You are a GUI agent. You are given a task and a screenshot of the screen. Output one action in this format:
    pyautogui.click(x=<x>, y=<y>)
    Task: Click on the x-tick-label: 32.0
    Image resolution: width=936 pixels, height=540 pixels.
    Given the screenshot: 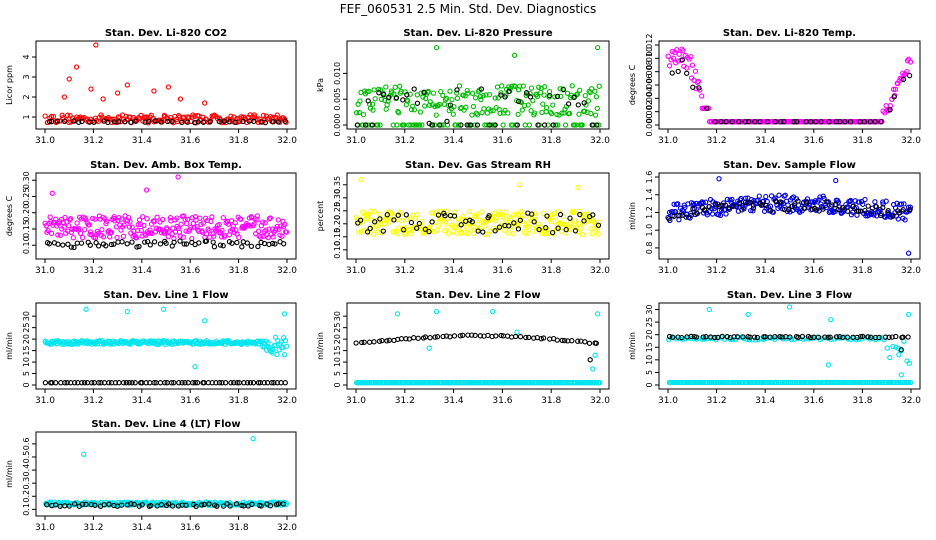 What is the action you would take?
    pyautogui.click(x=287, y=141)
    